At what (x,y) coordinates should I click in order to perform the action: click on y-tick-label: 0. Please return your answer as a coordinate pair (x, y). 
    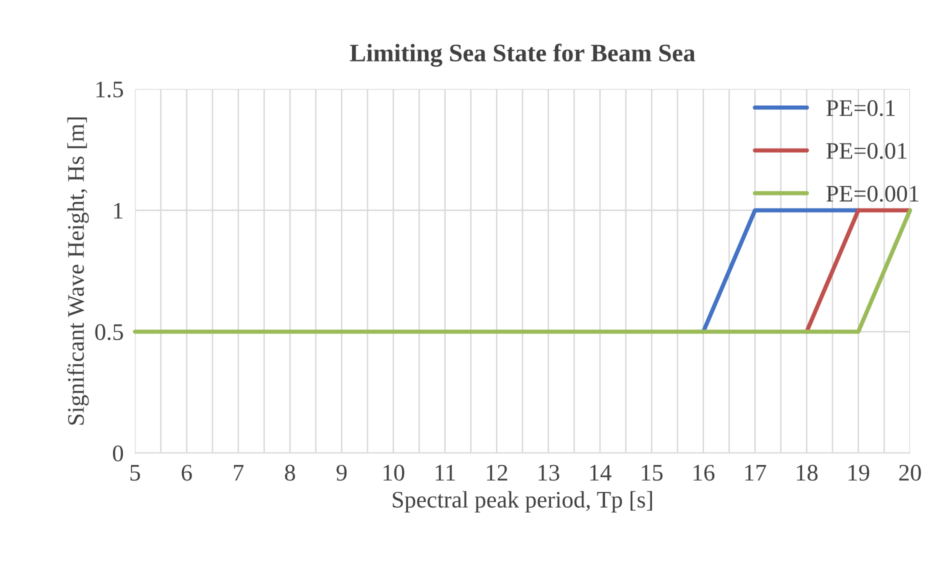
    Looking at the image, I should click on (117, 453).